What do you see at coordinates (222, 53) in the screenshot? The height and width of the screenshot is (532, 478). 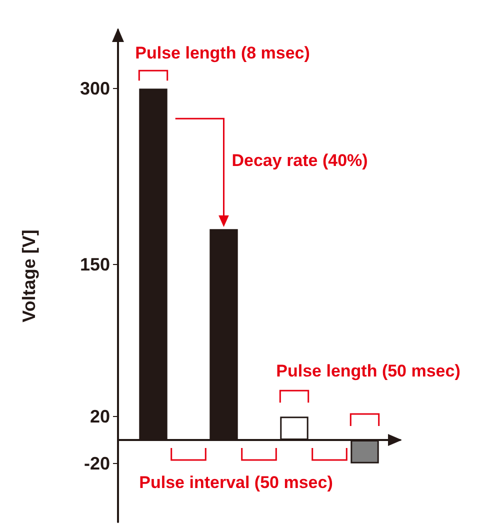 I see `annotation: Pulse length (8 msec)` at bounding box center [222, 53].